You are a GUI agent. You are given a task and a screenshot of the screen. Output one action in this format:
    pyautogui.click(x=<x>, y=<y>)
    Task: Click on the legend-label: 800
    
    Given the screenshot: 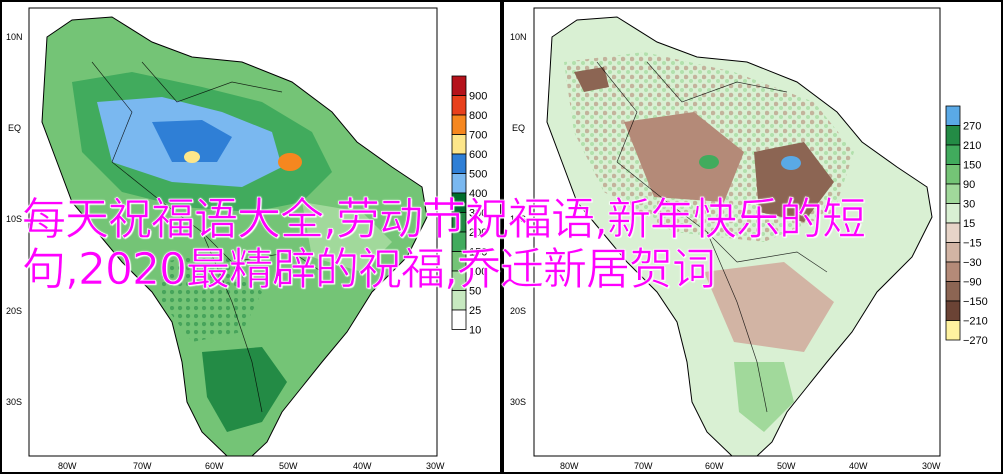 What is the action you would take?
    pyautogui.click(x=478, y=116)
    